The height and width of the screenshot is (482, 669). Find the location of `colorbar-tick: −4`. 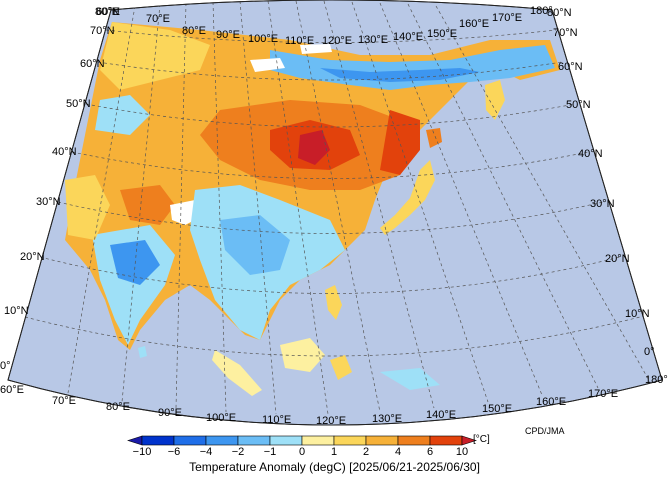

colorbar-tick: −4 is located at coordinates (206, 452).